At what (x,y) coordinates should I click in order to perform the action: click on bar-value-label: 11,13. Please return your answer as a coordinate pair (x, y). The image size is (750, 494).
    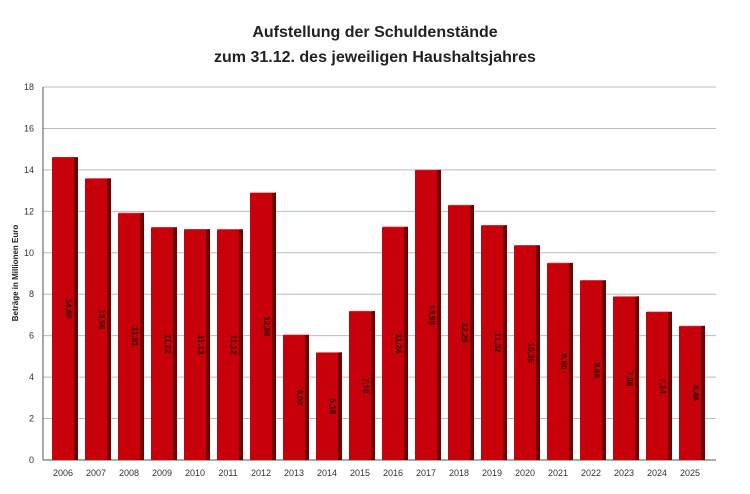
    Looking at the image, I should click on (200, 345).